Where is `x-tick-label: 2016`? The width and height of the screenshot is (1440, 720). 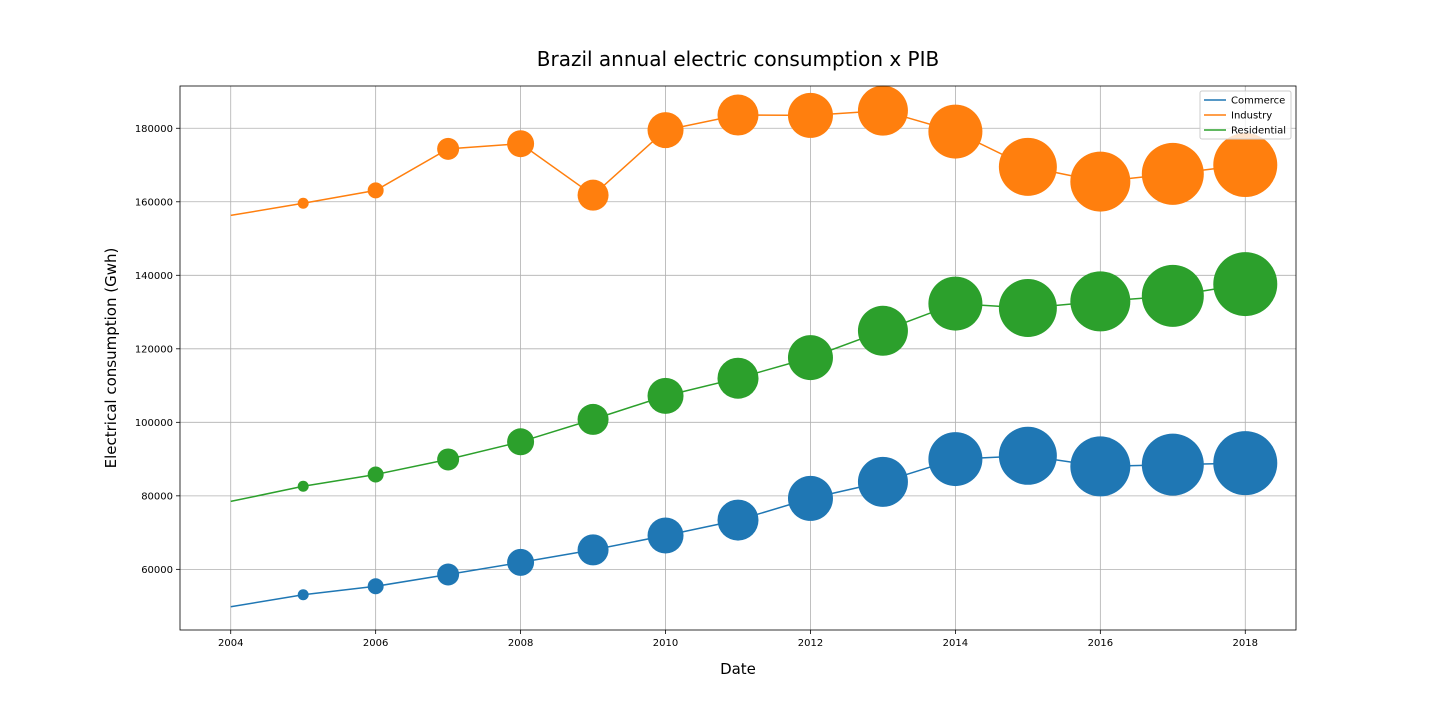
x-tick-label: 2016 is located at coordinates (1100, 643).